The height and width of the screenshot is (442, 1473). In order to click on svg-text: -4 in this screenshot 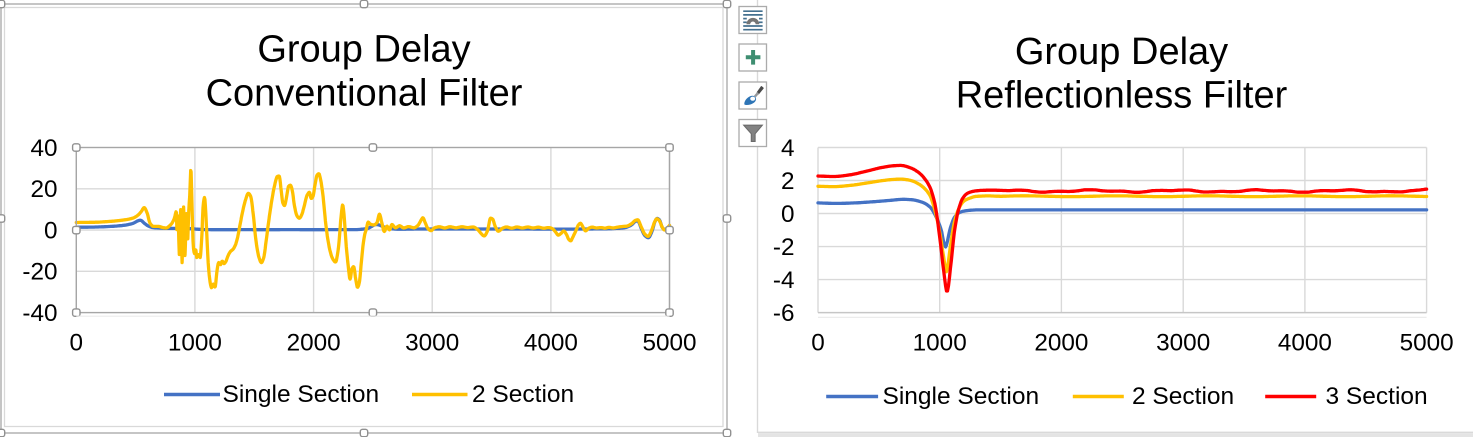, I will do `click(784, 280)`.